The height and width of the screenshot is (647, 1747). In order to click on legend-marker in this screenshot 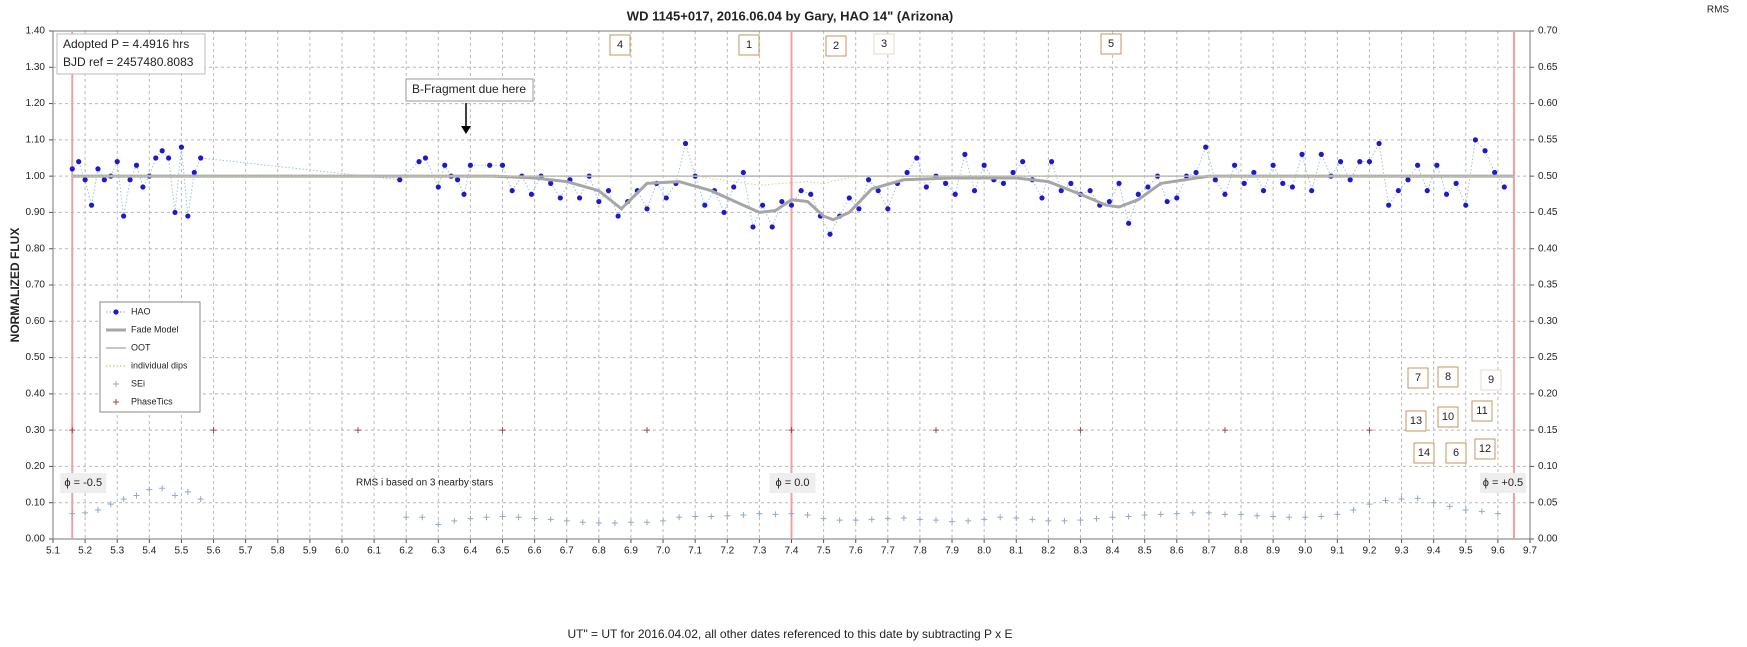, I will do `click(116, 402)`.